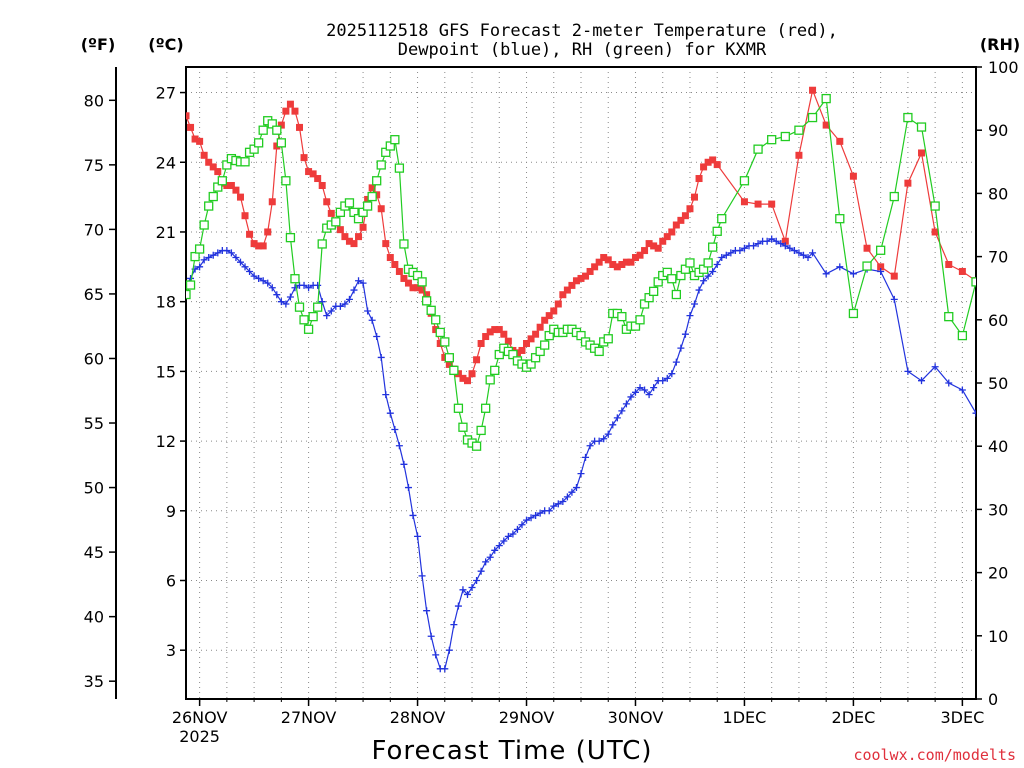 The image size is (1024, 768). What do you see at coordinates (171, 581) in the screenshot?
I see `celsius-tick-label: 6` at bounding box center [171, 581].